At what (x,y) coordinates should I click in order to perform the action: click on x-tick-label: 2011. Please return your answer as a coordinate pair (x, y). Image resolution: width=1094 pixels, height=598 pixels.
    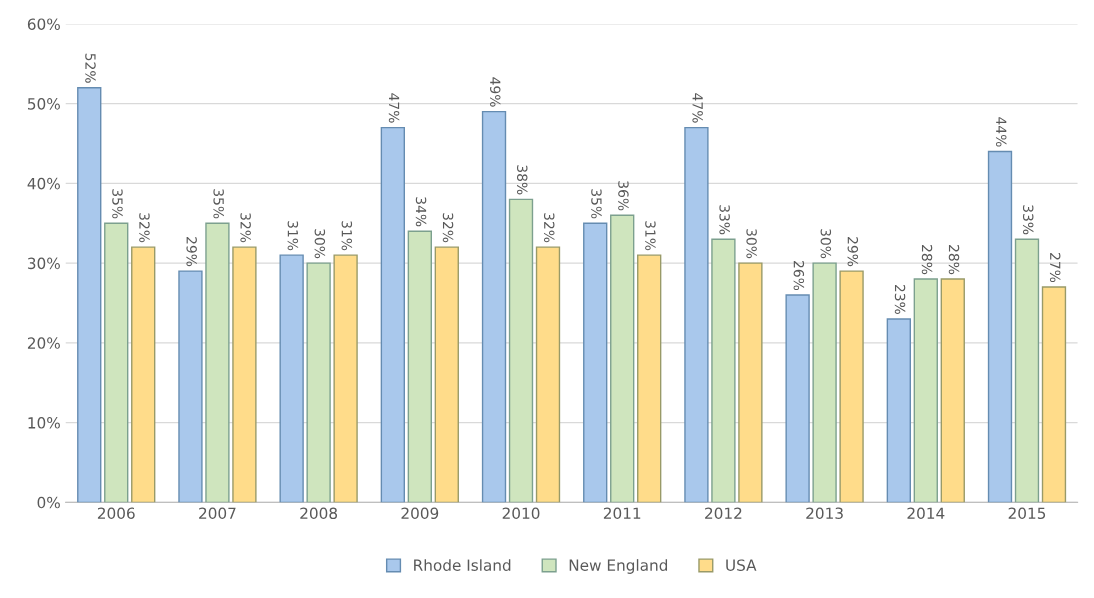
    Looking at the image, I should click on (622, 513).